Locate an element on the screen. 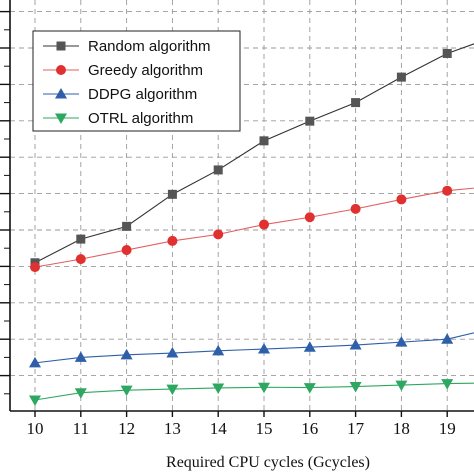  x-axis-title: Required CPU cycles (Gcycles) is located at coordinates (268, 462).